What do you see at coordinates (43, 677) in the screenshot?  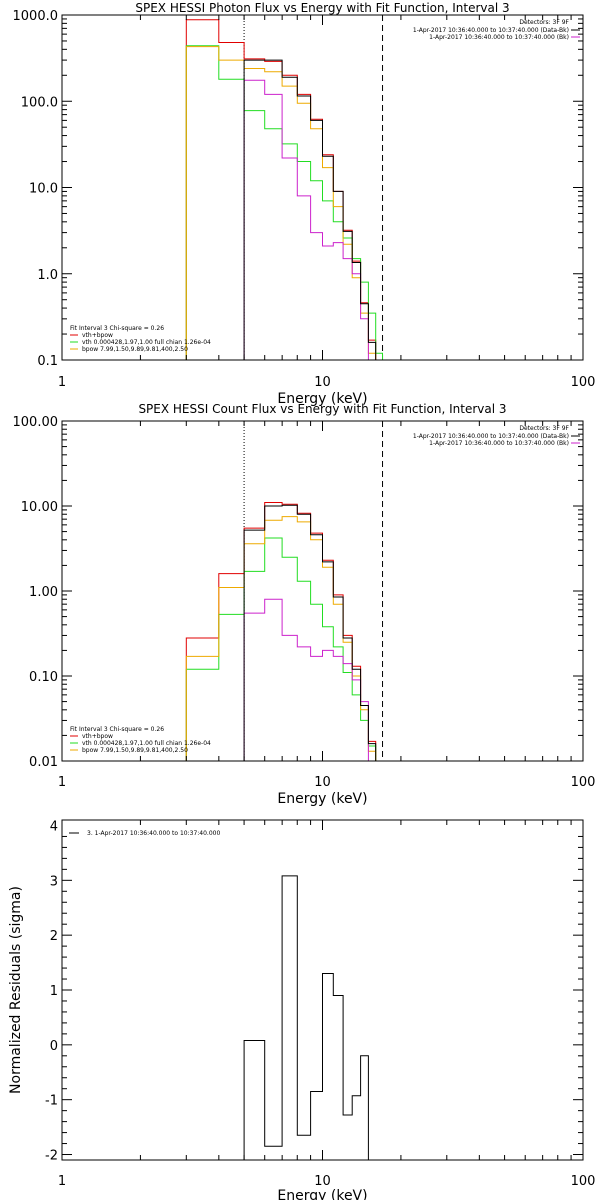 I see `y-tick-label: 0.10` at bounding box center [43, 677].